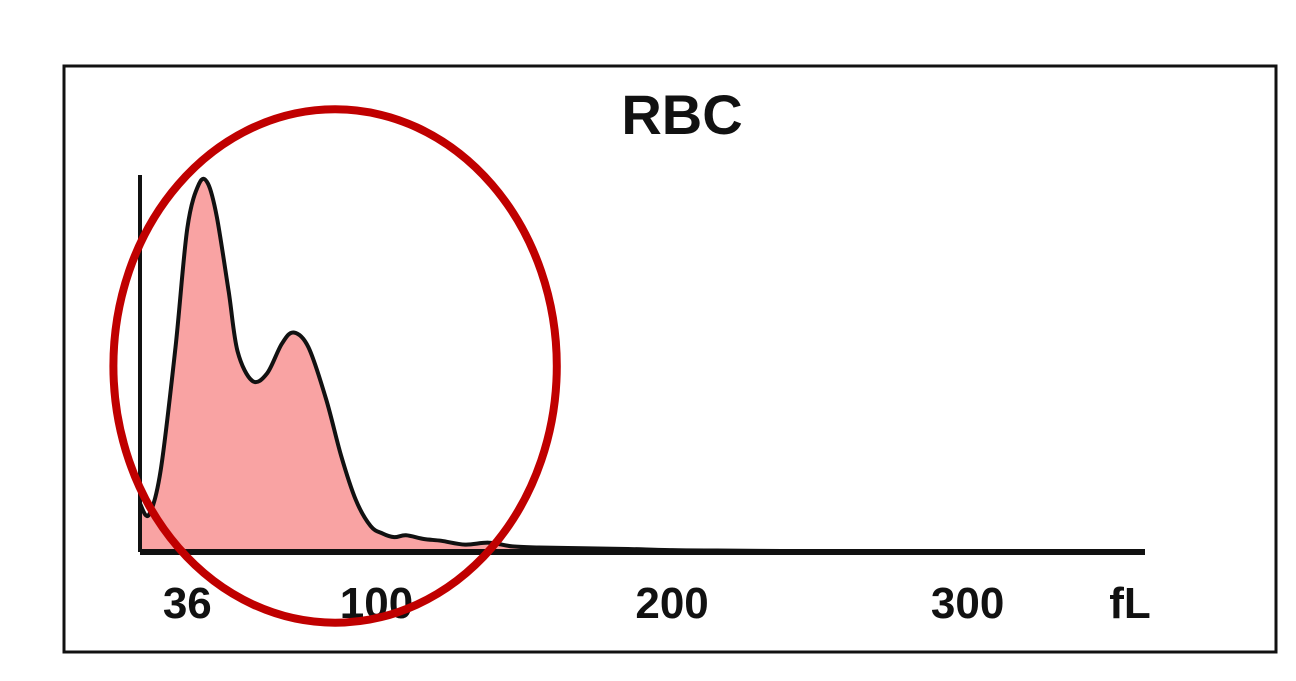 Image resolution: width=1296 pixels, height=681 pixels. What do you see at coordinates (671, 603) in the screenshot?
I see `x-tick-label-200: 200` at bounding box center [671, 603].